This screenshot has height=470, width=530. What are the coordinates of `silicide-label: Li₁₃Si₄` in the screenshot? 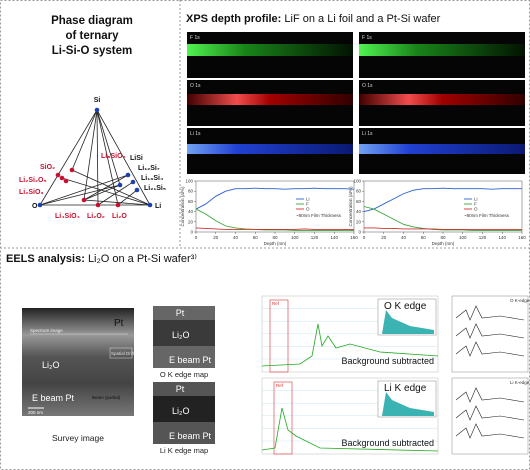 It's located at (152, 178).